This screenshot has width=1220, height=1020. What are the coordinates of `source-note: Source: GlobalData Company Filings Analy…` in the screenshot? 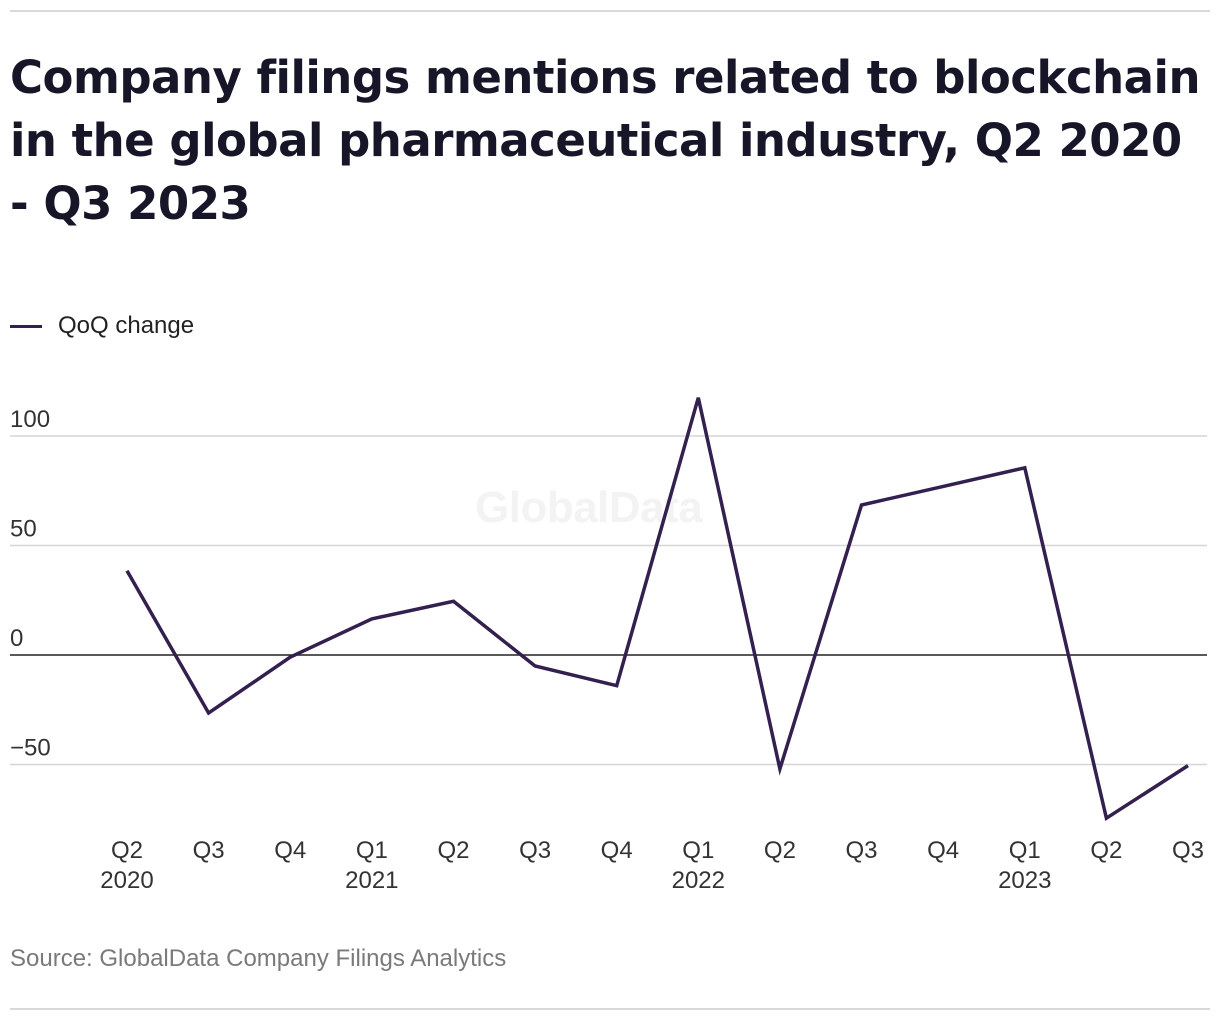 It's located at (258, 958).